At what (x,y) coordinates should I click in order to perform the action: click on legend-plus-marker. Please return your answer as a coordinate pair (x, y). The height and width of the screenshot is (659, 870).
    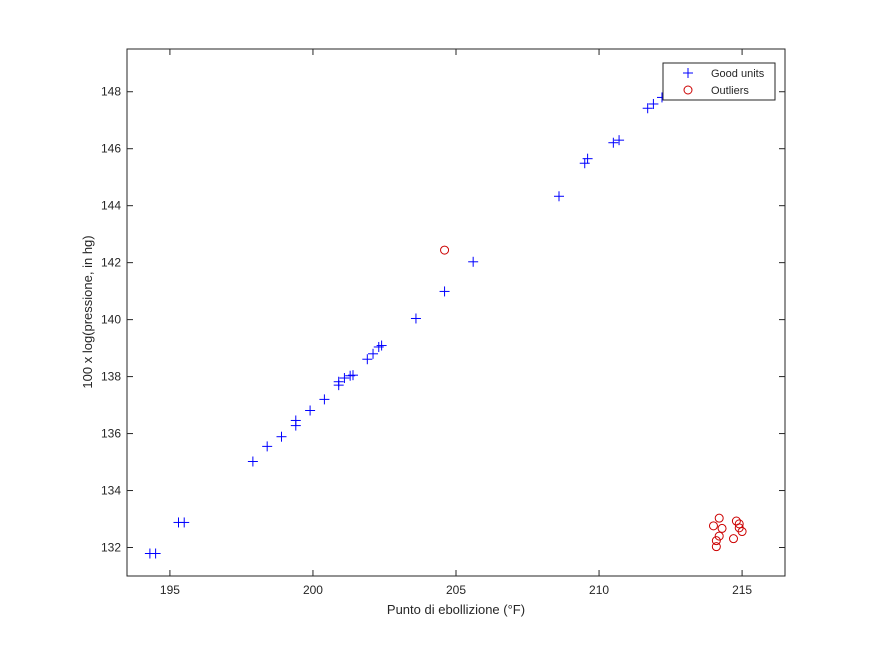
    Looking at the image, I should click on (688, 73).